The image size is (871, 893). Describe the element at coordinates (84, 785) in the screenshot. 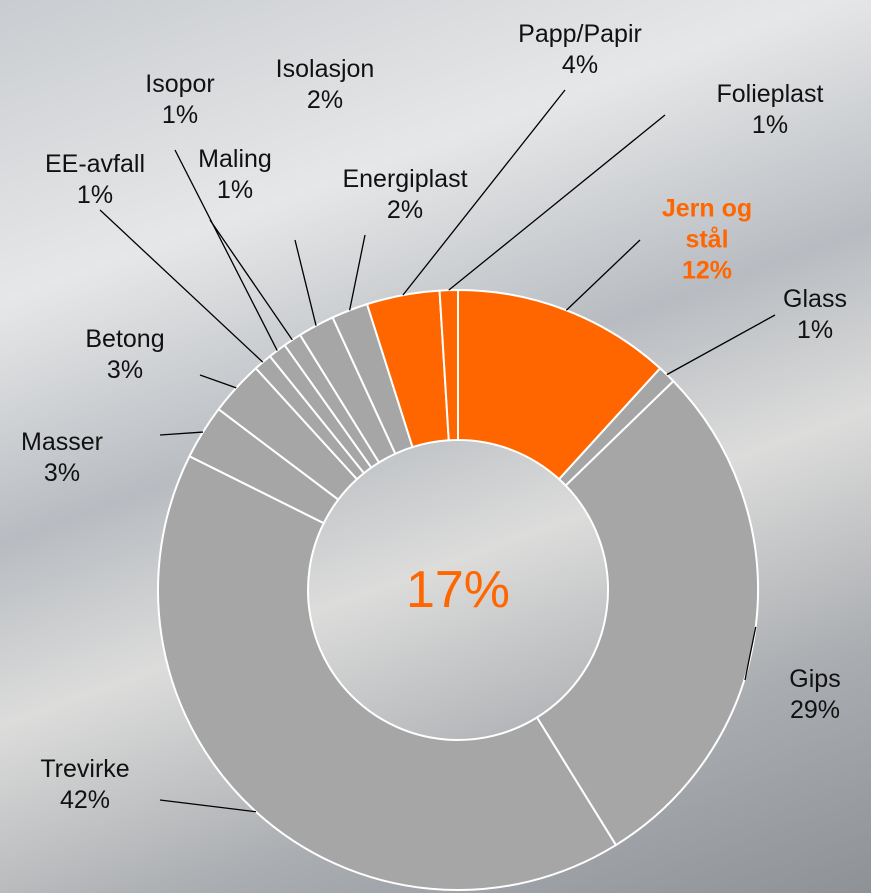

I see `slice-label: Trevirke 42%` at that location.